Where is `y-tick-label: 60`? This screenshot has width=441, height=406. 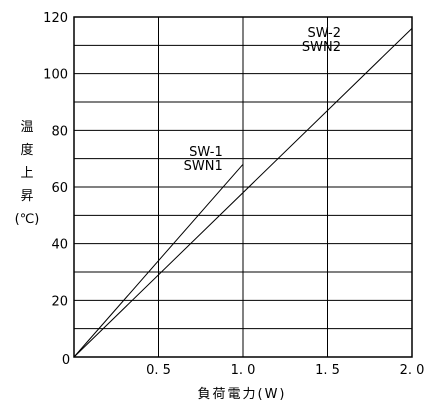
y-tick-label: 60 is located at coordinates (59, 188).